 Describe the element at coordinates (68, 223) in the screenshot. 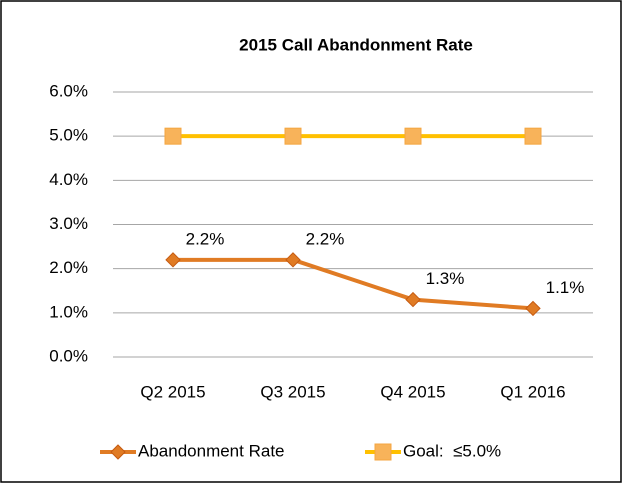

I see `y-tick-label: 3.0%` at that location.